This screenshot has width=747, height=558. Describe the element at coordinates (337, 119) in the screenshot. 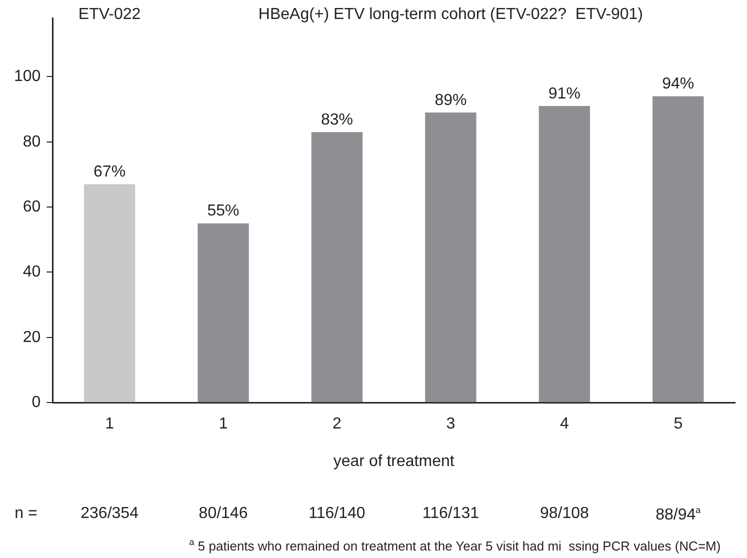

I see `data-label: 83%` at that location.